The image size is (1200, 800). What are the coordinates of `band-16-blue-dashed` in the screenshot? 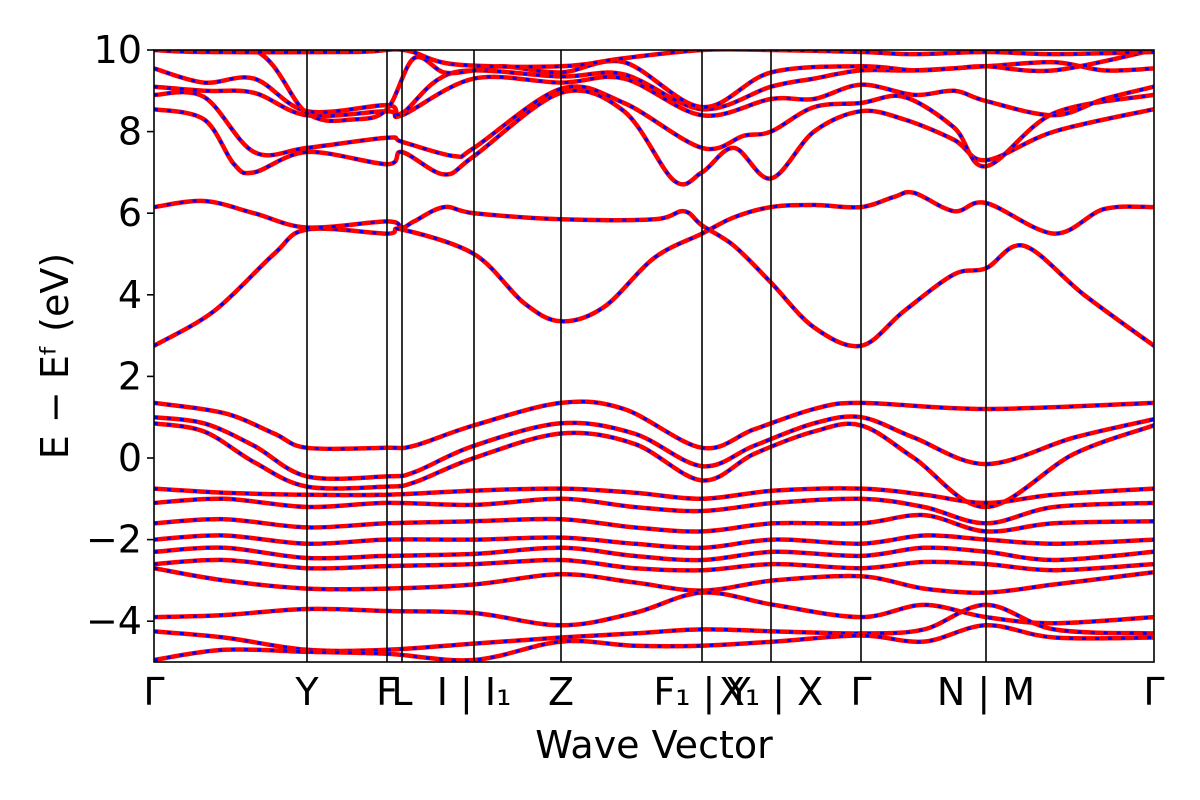 It's located at (654, 126).